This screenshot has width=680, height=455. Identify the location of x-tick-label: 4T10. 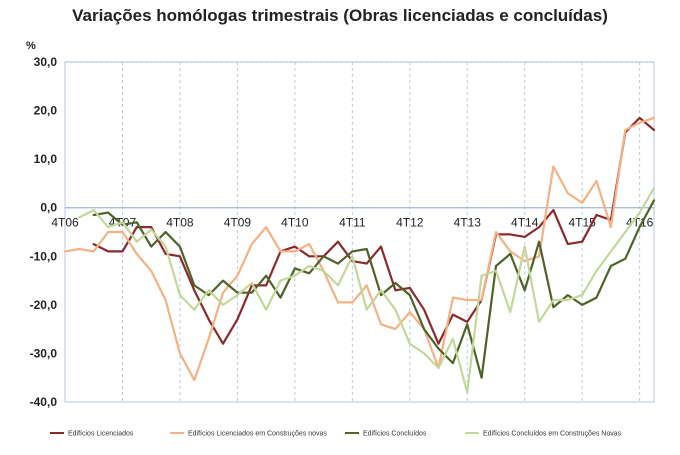
(295, 223).